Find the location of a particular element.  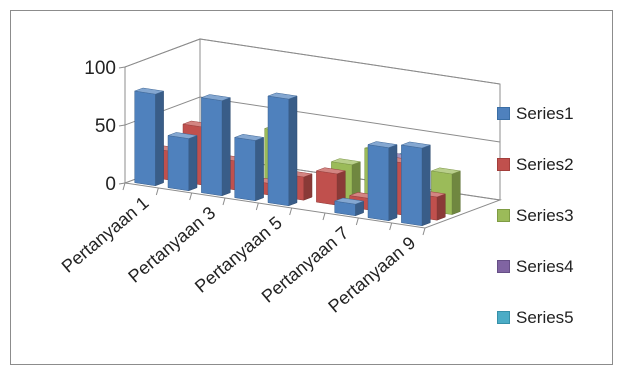

chart-legend: Series1 Series2 Series3 Series4 Series5 is located at coordinates (553, 215).